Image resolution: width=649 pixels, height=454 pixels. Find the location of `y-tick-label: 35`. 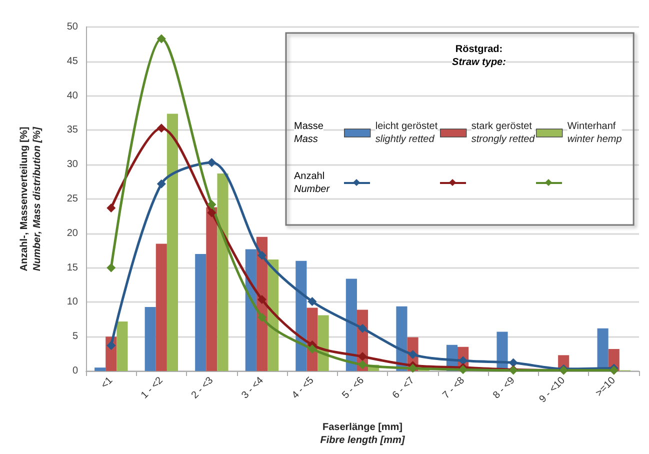

y-tick-label: 35 is located at coordinates (72, 130).